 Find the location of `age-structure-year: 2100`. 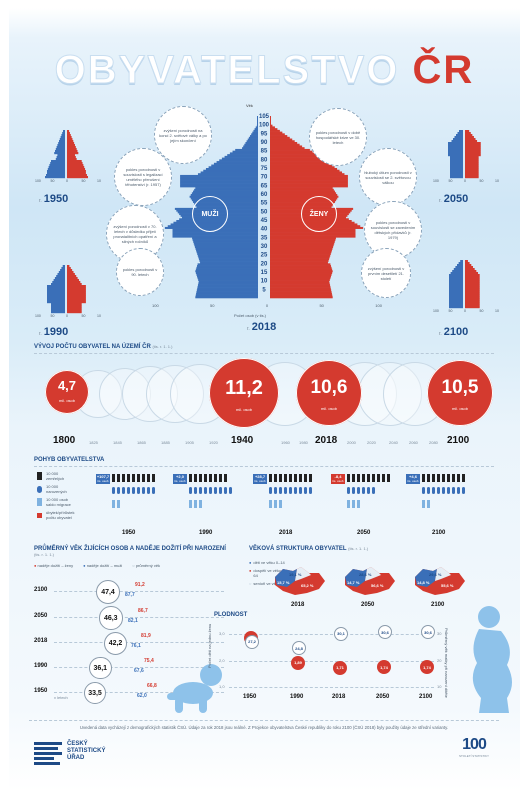

age-structure-year: 2100 is located at coordinates (438, 605).